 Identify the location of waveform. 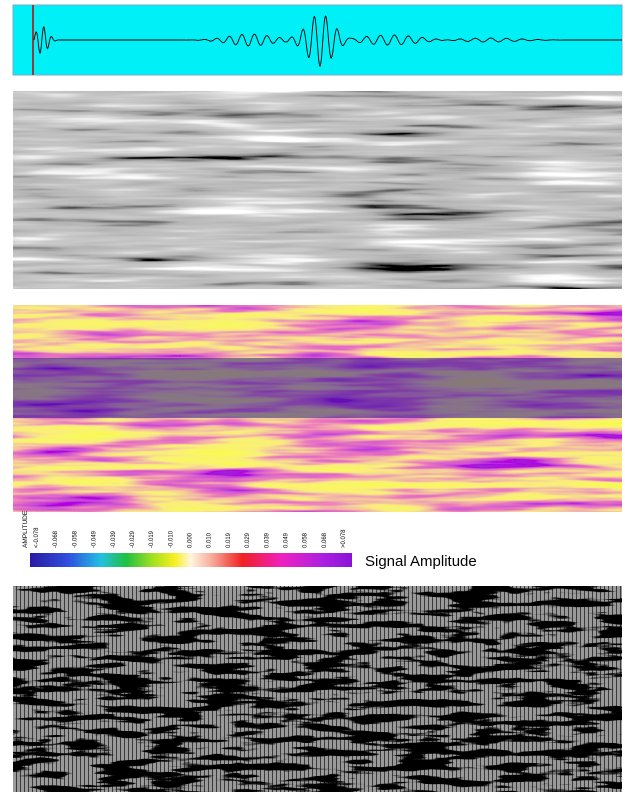
(327, 41).